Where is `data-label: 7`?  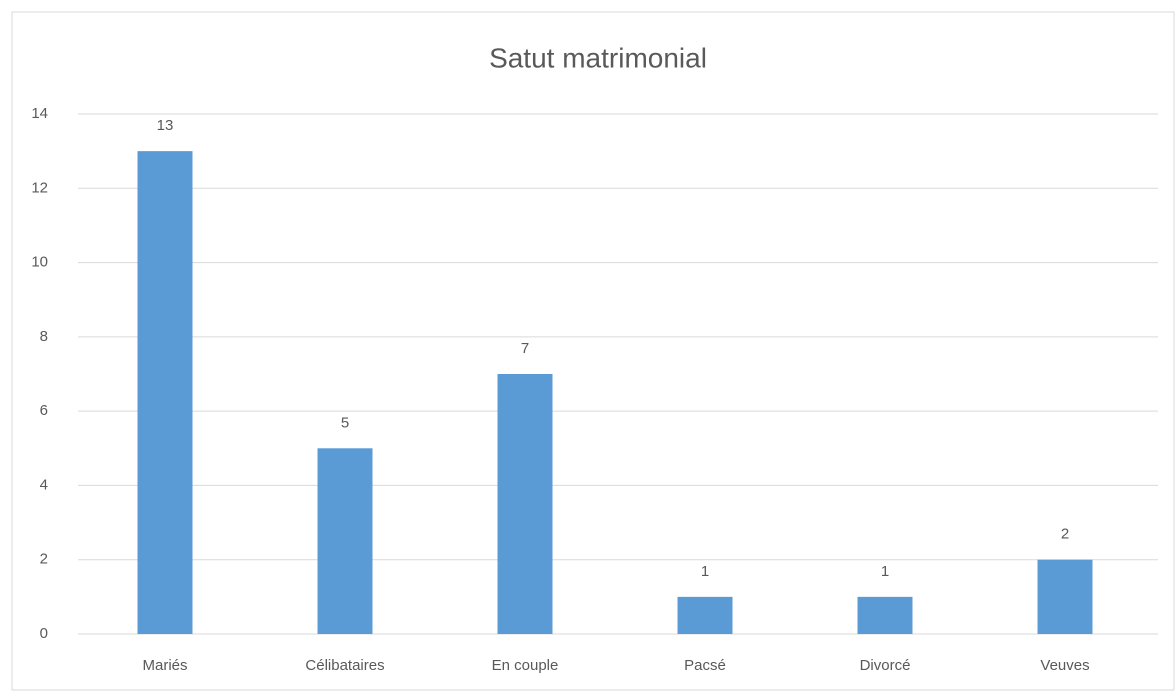 data-label: 7 is located at coordinates (525, 348).